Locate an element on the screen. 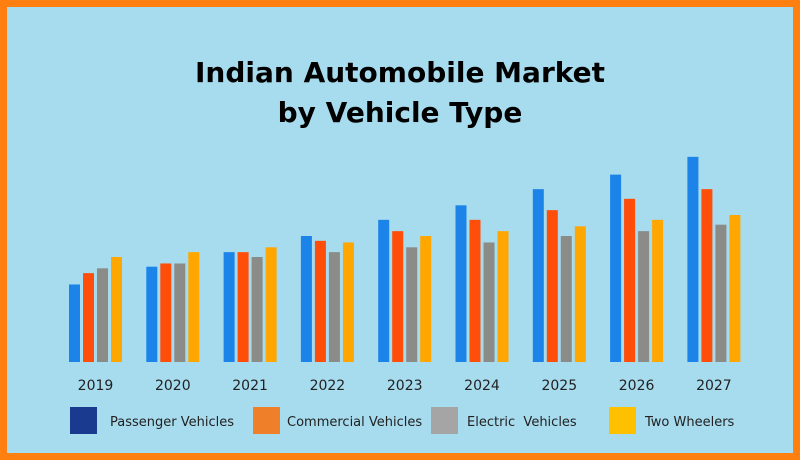 This screenshot has width=800, height=460. x-tick-label: 2022 is located at coordinates (328, 386).